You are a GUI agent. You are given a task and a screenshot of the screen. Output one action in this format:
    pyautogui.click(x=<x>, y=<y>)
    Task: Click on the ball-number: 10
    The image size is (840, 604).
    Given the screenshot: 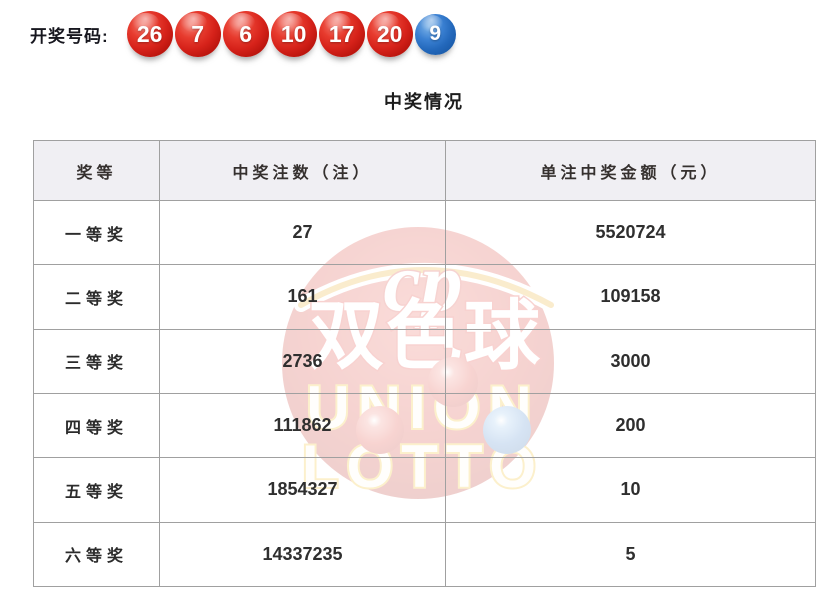 What is the action you would take?
    pyautogui.click(x=293, y=33)
    